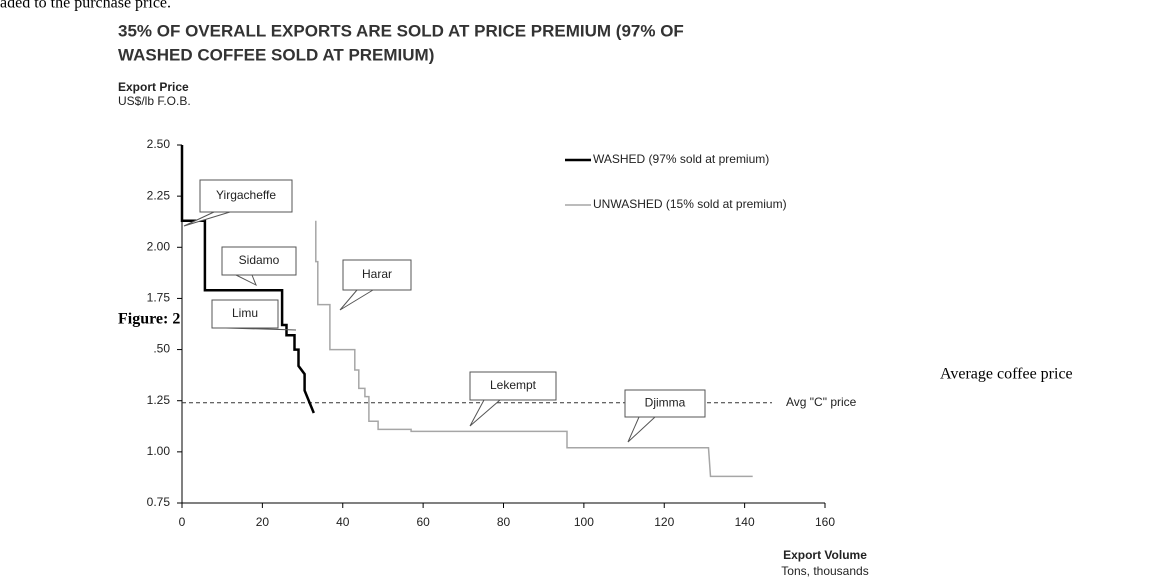 The width and height of the screenshot is (1168, 580). What do you see at coordinates (584, 522) in the screenshot?
I see `x-tick-label: 100` at bounding box center [584, 522].